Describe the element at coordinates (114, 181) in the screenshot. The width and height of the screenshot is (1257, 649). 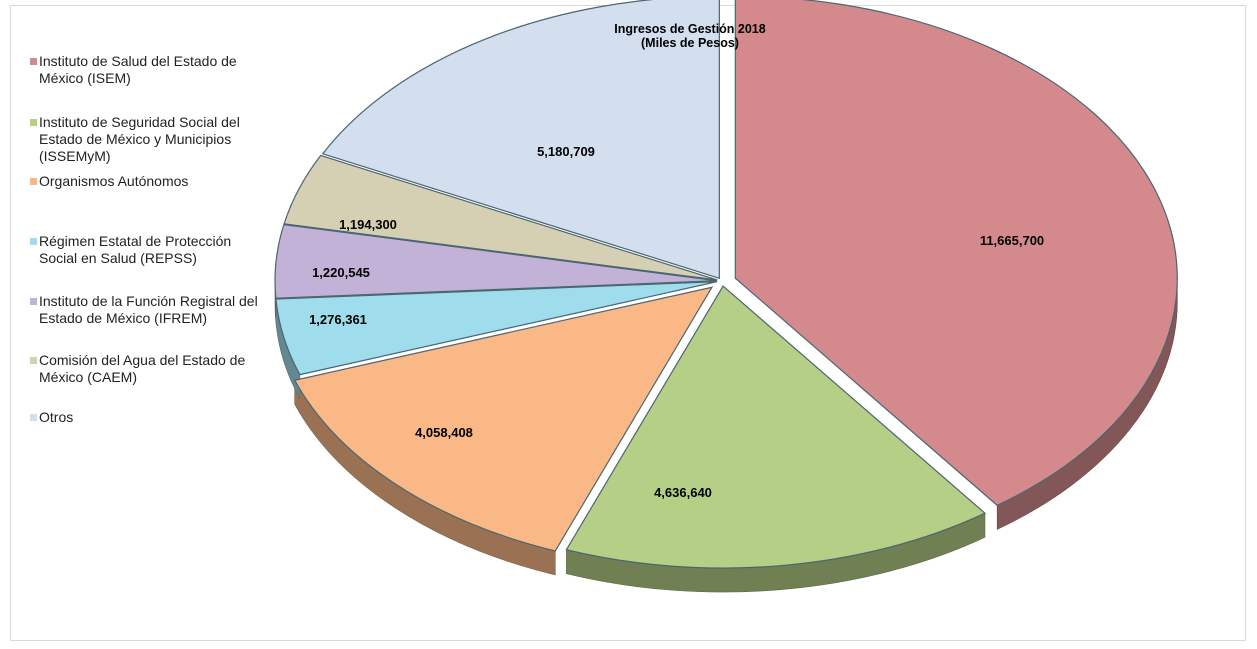
I see `legend-label-organismos: Organismos Autónomos` at that location.